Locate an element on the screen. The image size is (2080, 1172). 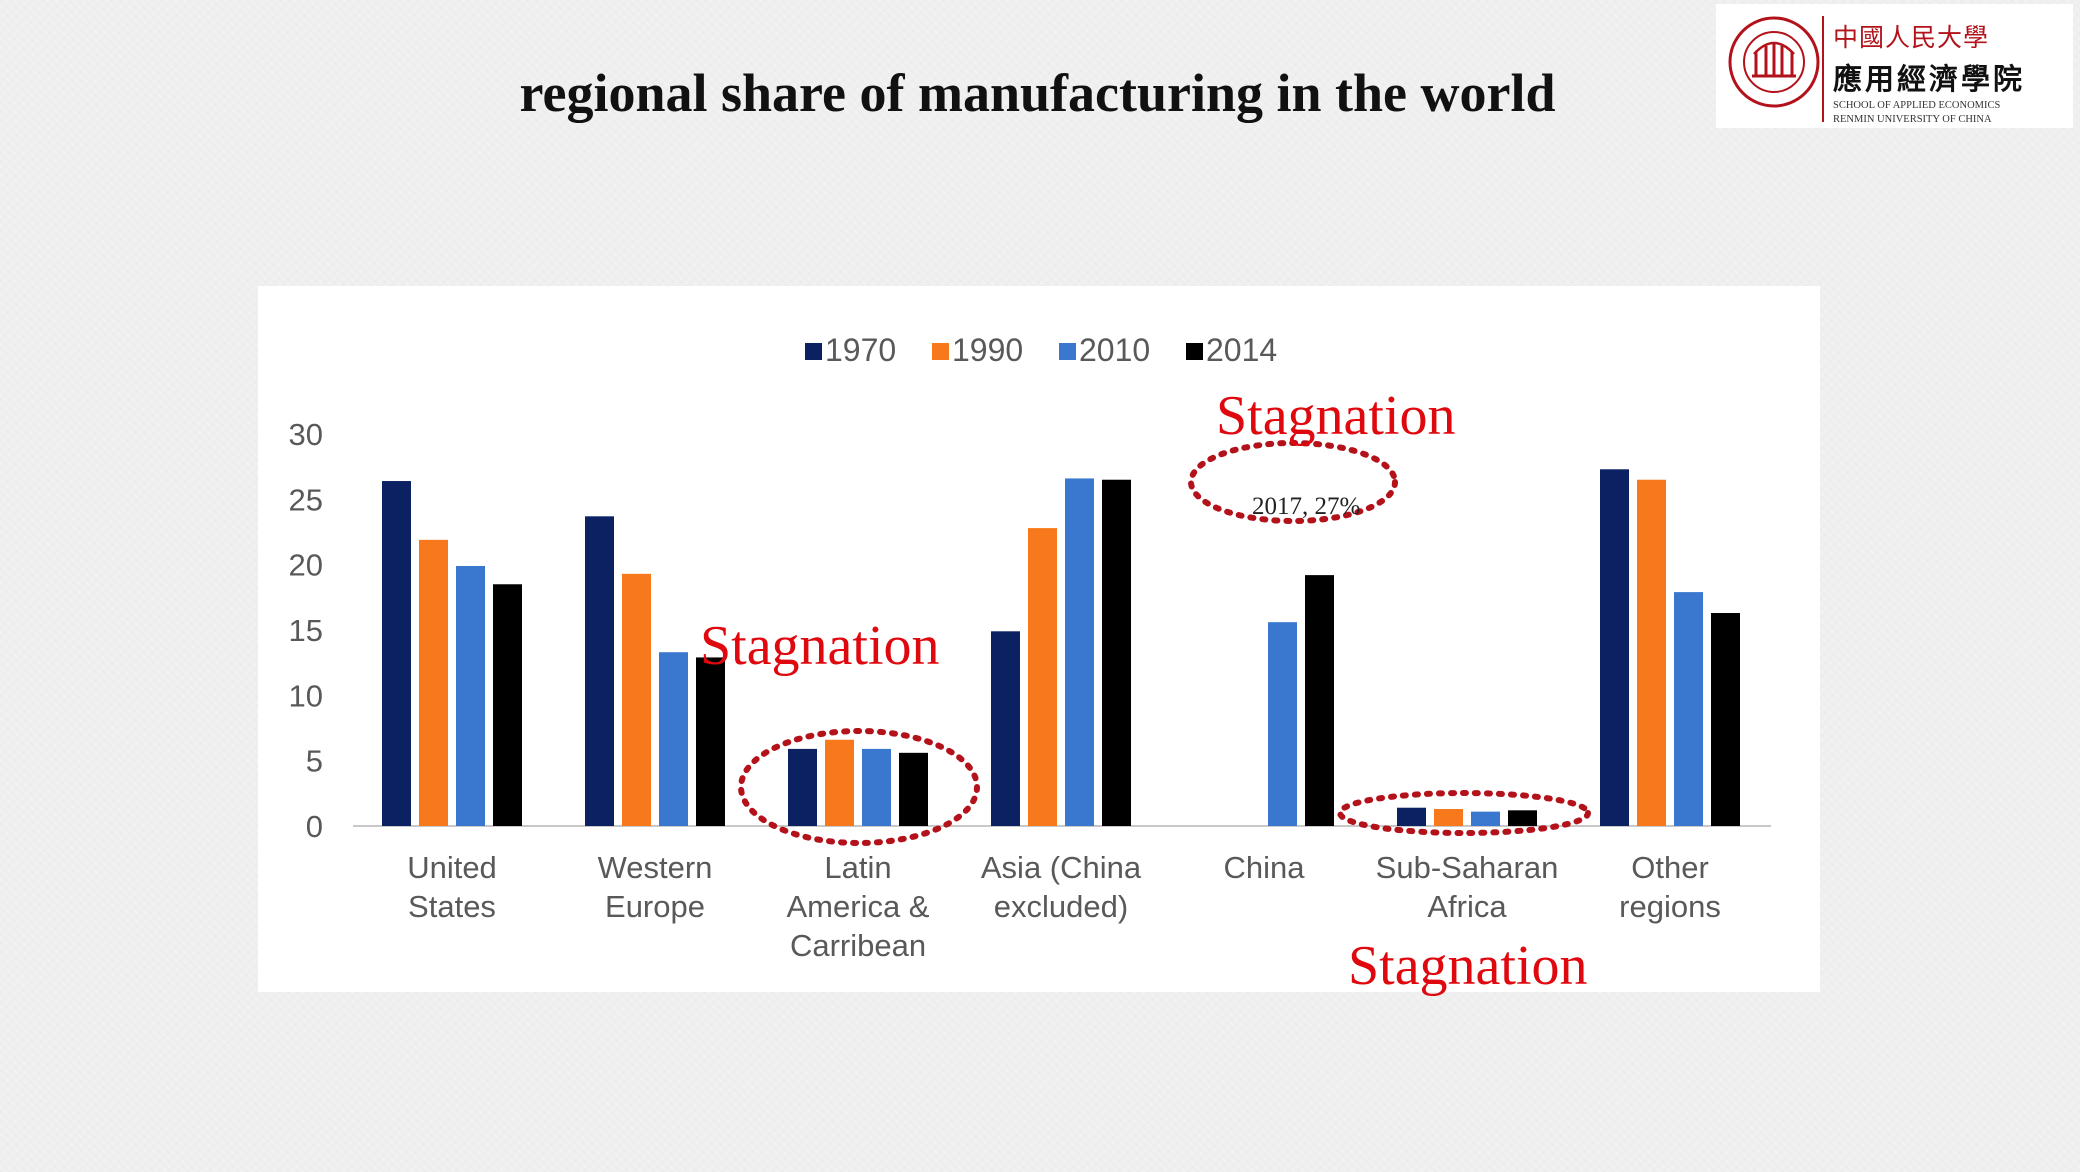
stagnation-label-africa: Stagnation is located at coordinates (1468, 966).